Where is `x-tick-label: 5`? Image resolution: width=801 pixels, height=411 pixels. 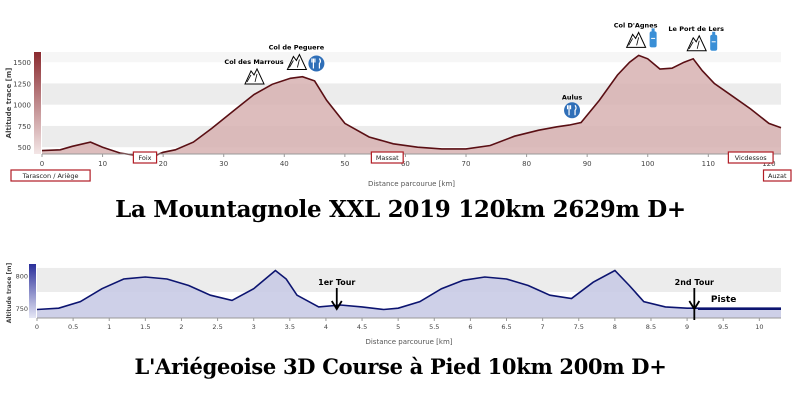
x-tick-label: 5 is located at coordinates (398, 327).